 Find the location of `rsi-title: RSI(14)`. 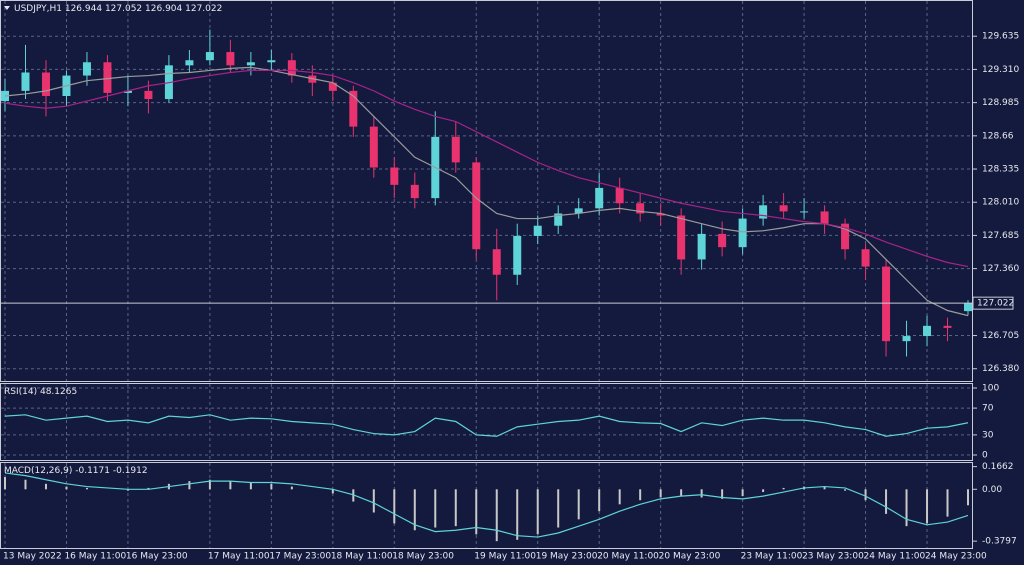

rsi-title: RSI(14) is located at coordinates (20, 392).